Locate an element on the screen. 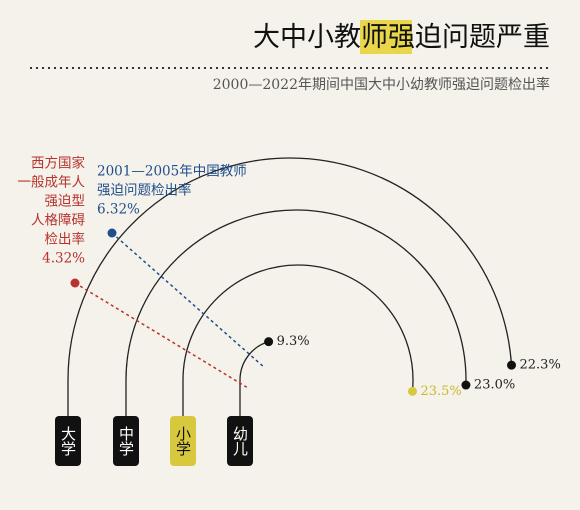 This screenshot has width=580, height=510. category-label: 幼儿 is located at coordinates (240, 441).